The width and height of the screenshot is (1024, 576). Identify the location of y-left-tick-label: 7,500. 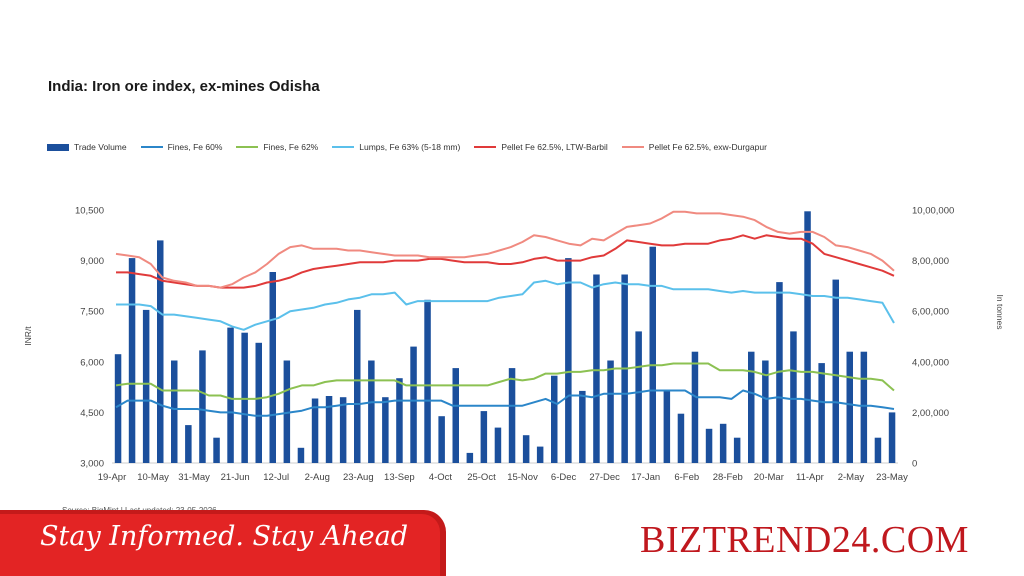
(92, 312).